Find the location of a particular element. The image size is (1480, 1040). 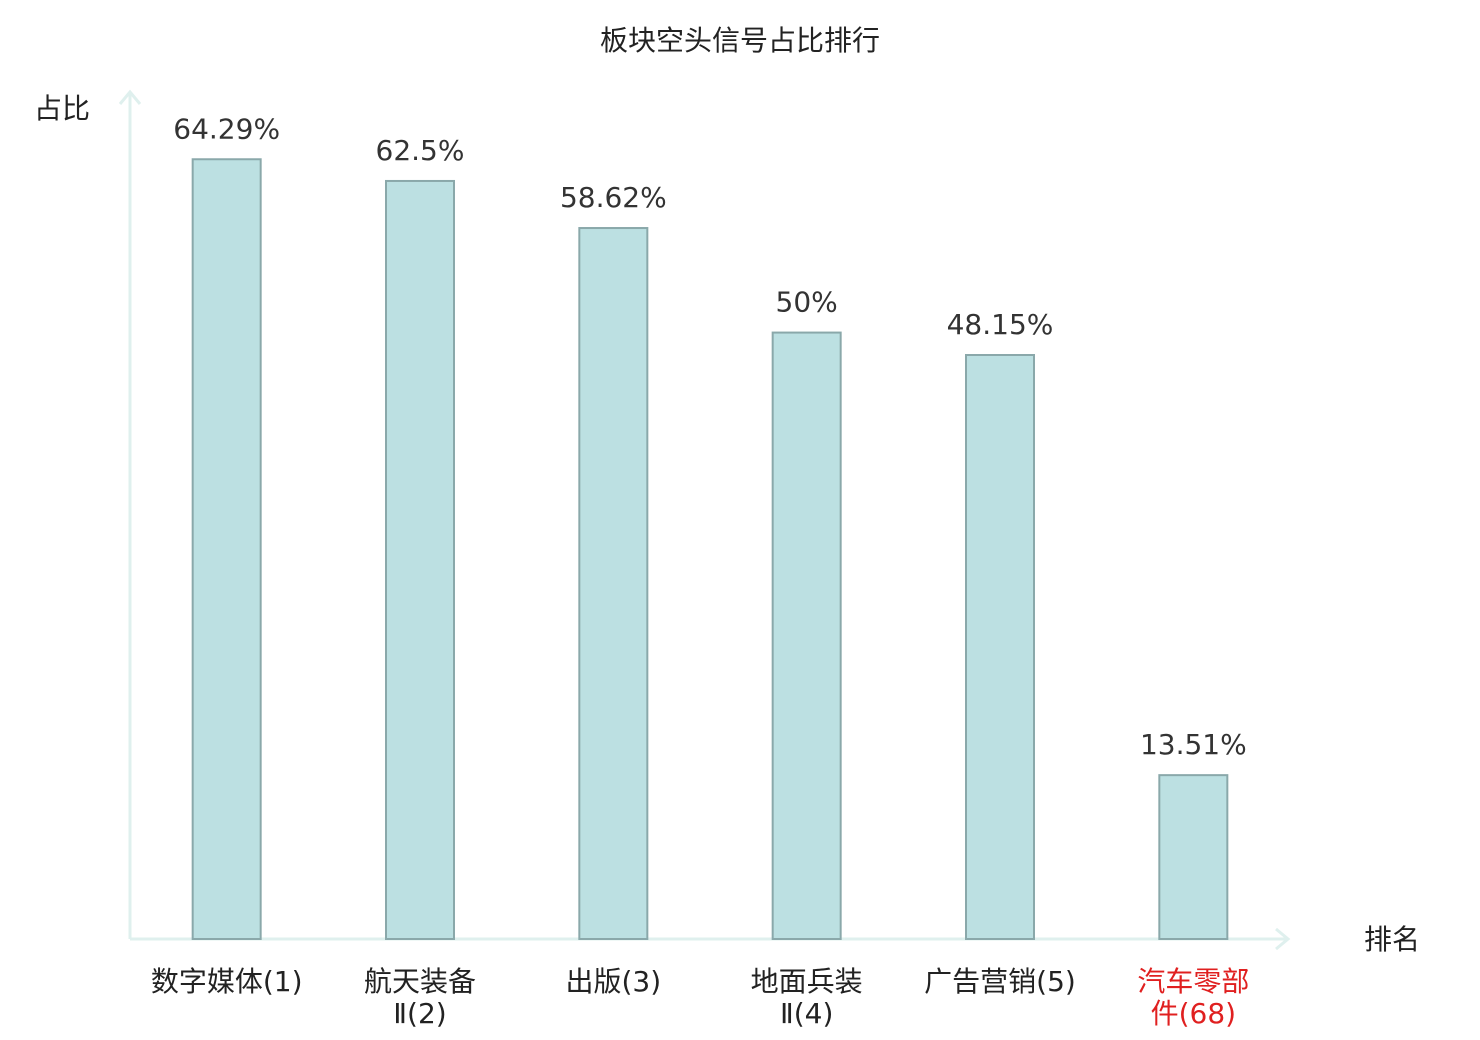

x-axis-label: 排名 is located at coordinates (1392, 939).